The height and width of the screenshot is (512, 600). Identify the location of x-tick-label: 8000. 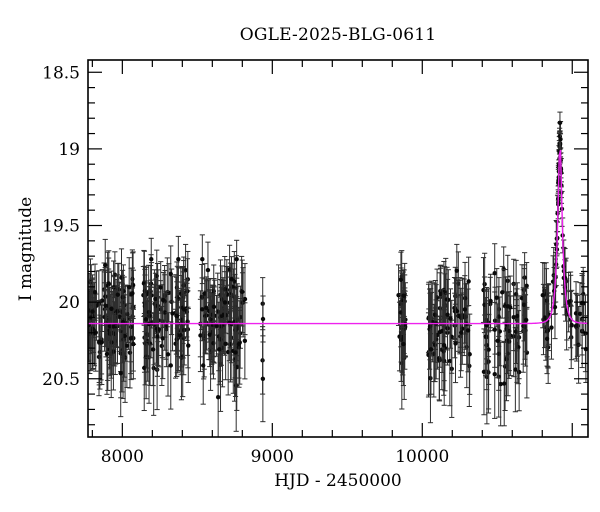
(122, 457).